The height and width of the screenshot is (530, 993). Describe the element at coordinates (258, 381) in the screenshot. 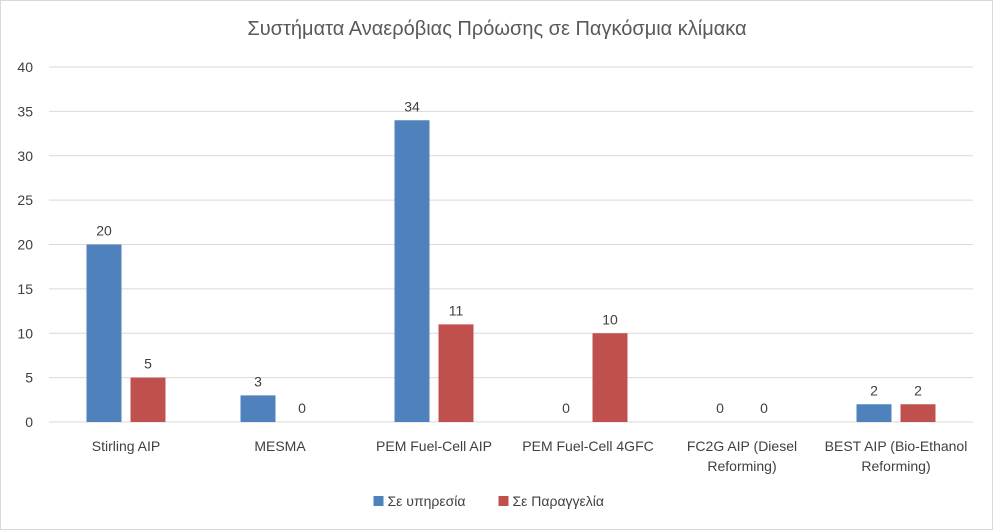

I see `data-label: 3` at that location.